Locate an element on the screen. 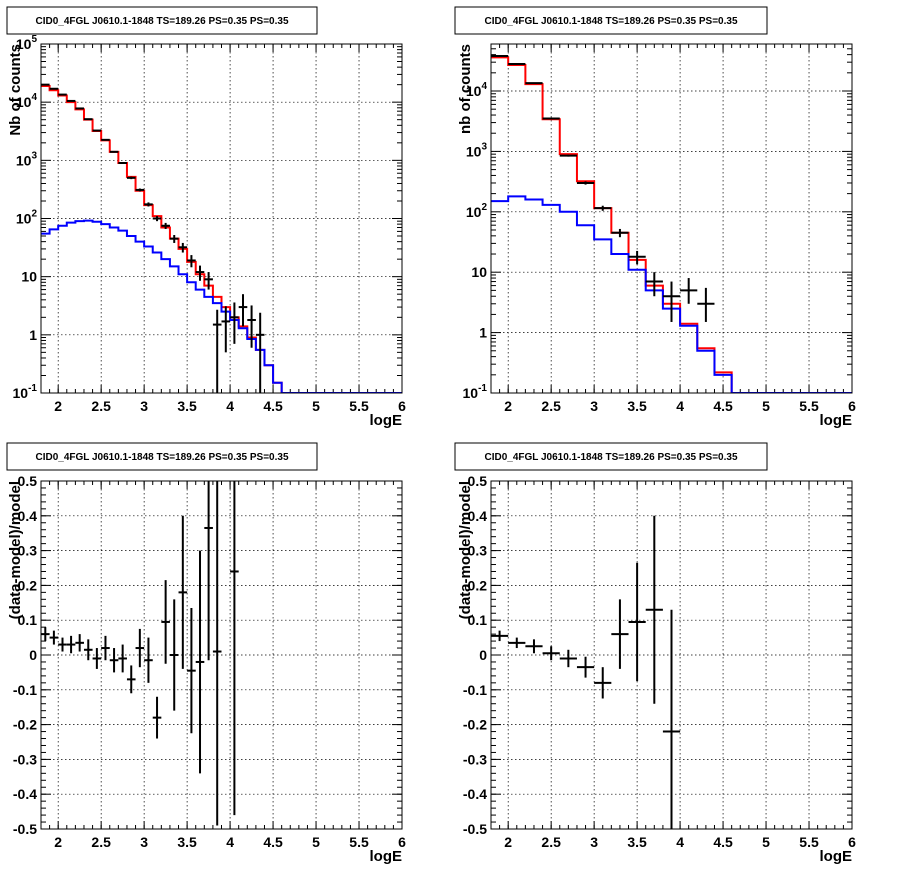  y-tick-label: 0.3 is located at coordinates (28, 551).